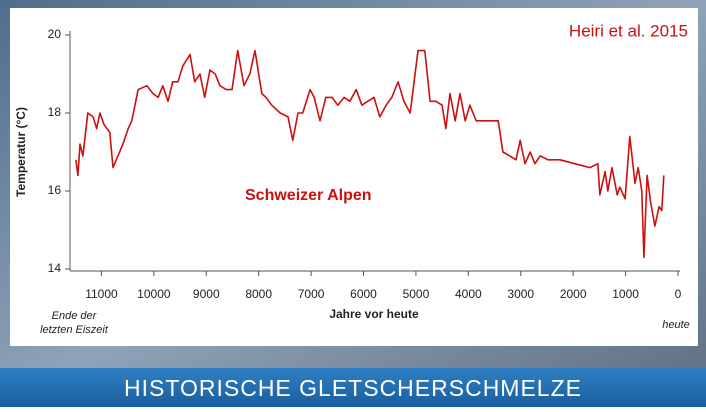 The image size is (706, 412). I want to click on y-axis-title: Temperatur (°C), so click(21, 152).